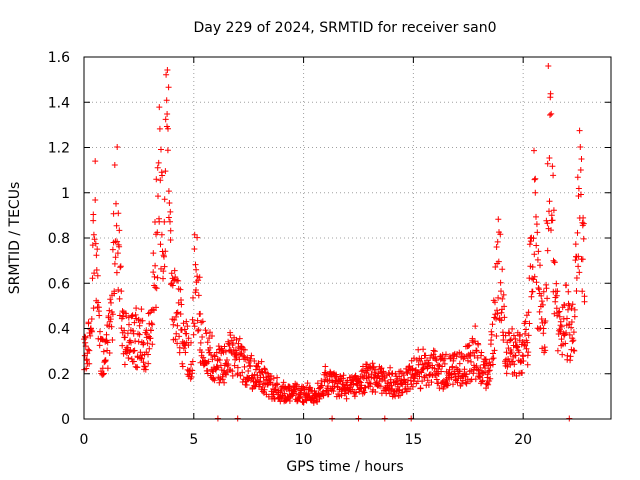 This screenshot has height=480, width=640. What do you see at coordinates (413, 440) in the screenshot?
I see `x-tick-label: 15` at bounding box center [413, 440].